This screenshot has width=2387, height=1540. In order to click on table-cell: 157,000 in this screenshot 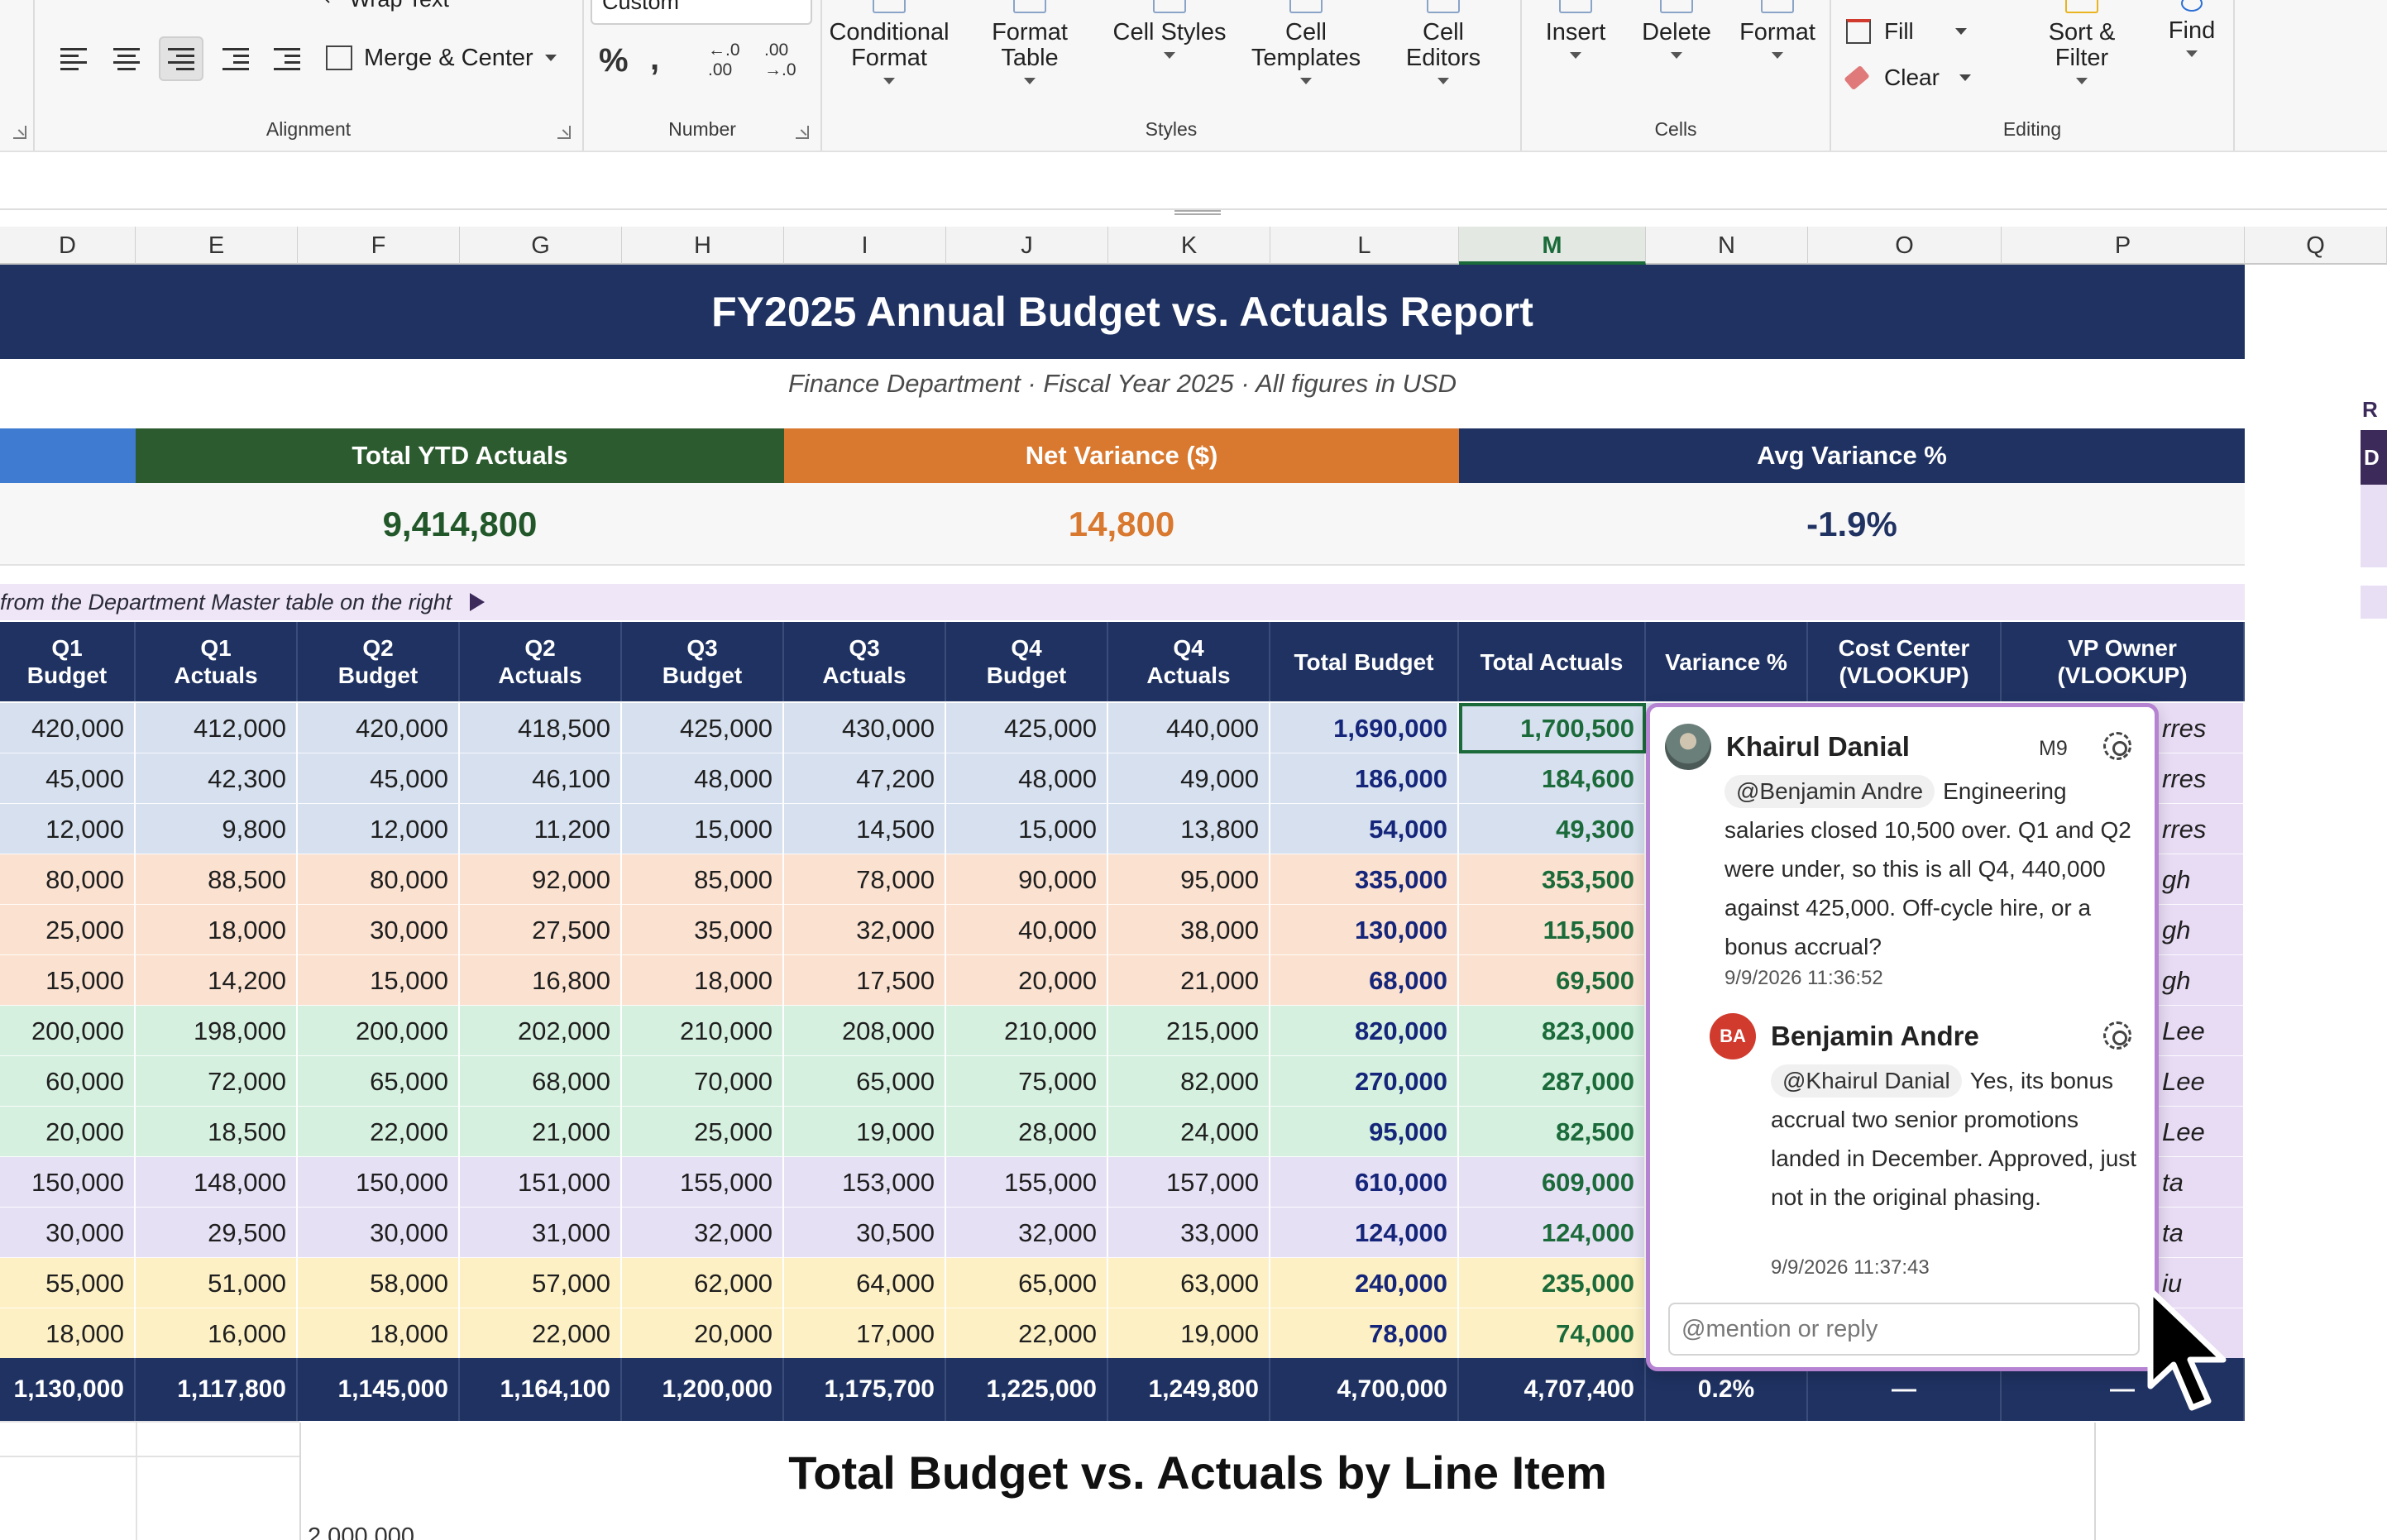, I will do `click(1189, 1182)`.